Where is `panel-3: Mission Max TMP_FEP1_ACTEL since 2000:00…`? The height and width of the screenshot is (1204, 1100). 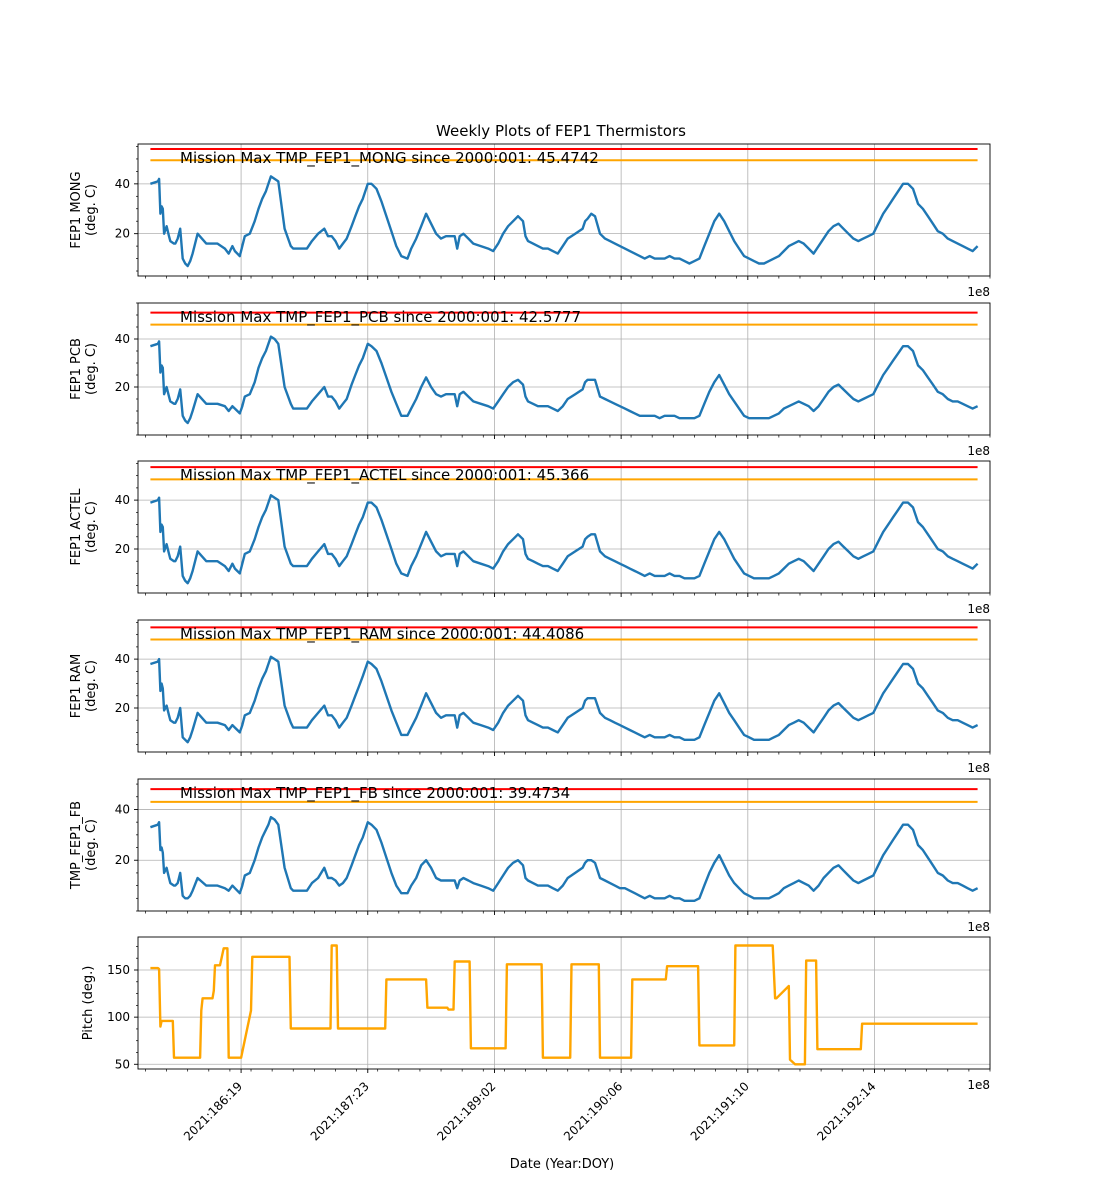 panel-3: Mission Max TMP_FEP1_ACTEL since 2000:00… is located at coordinates (530, 538).